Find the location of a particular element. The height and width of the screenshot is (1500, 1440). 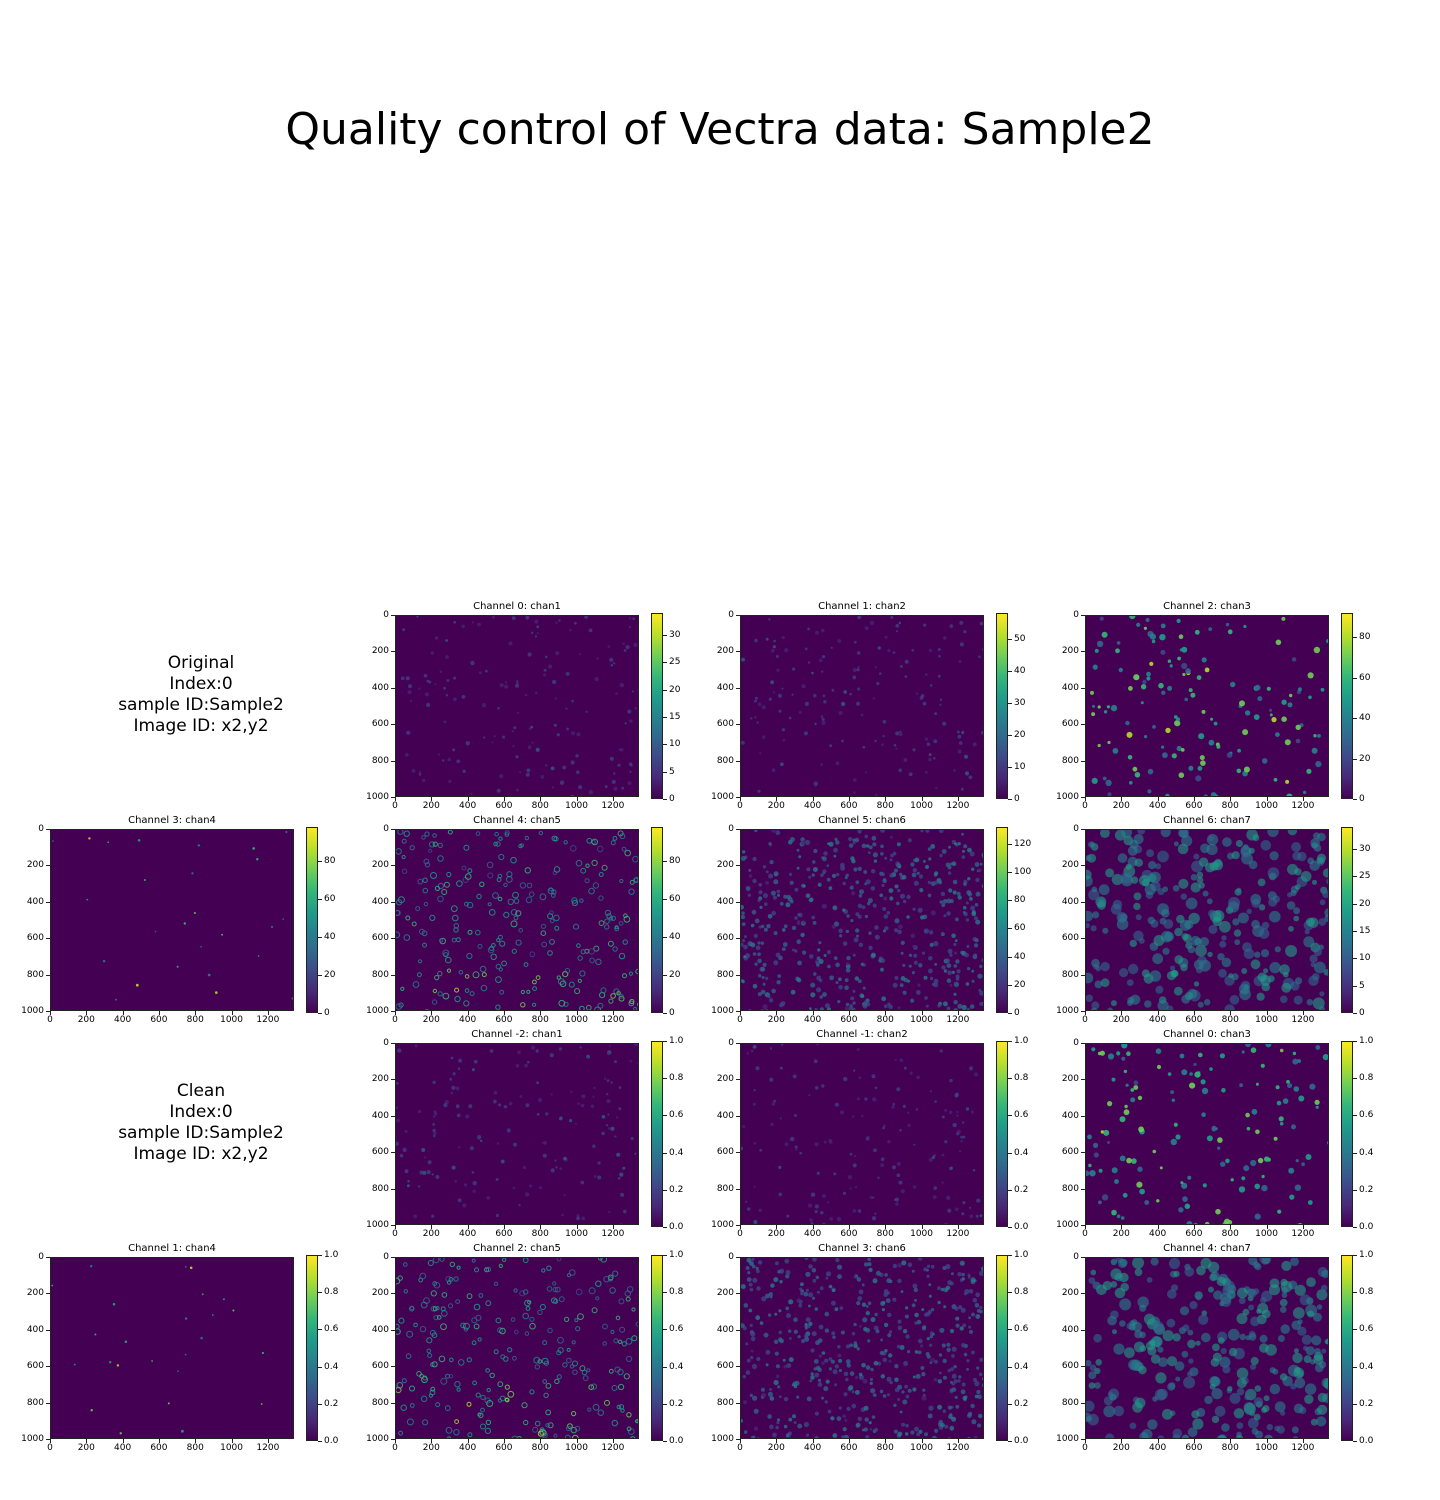

colorbar-tick-label: 40 is located at coordinates (1020, 956).